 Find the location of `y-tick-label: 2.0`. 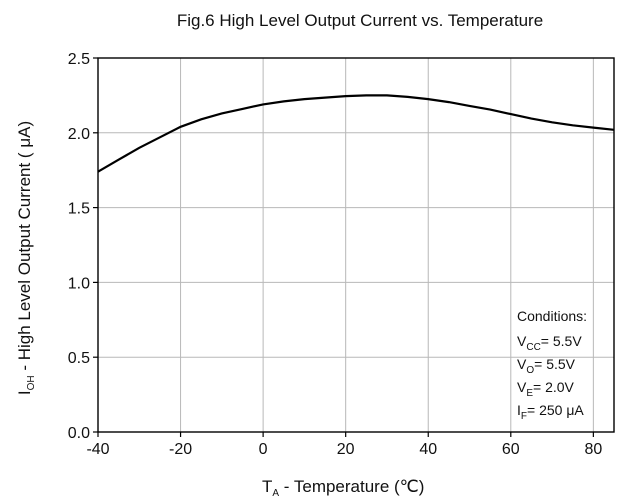

y-tick-label: 2.0 is located at coordinates (79, 134).